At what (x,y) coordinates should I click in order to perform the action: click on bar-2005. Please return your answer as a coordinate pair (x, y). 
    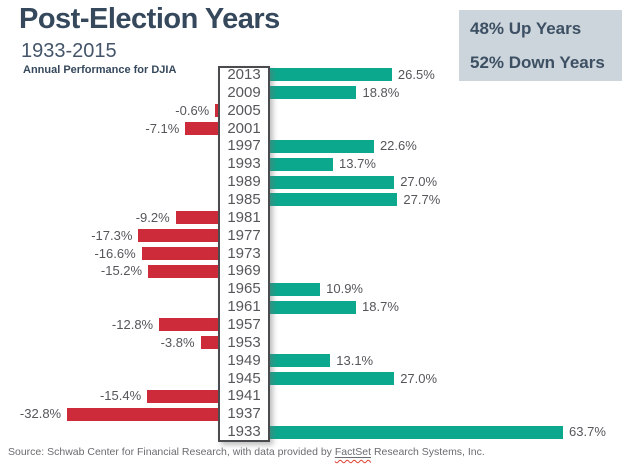
    Looking at the image, I should click on (216, 111).